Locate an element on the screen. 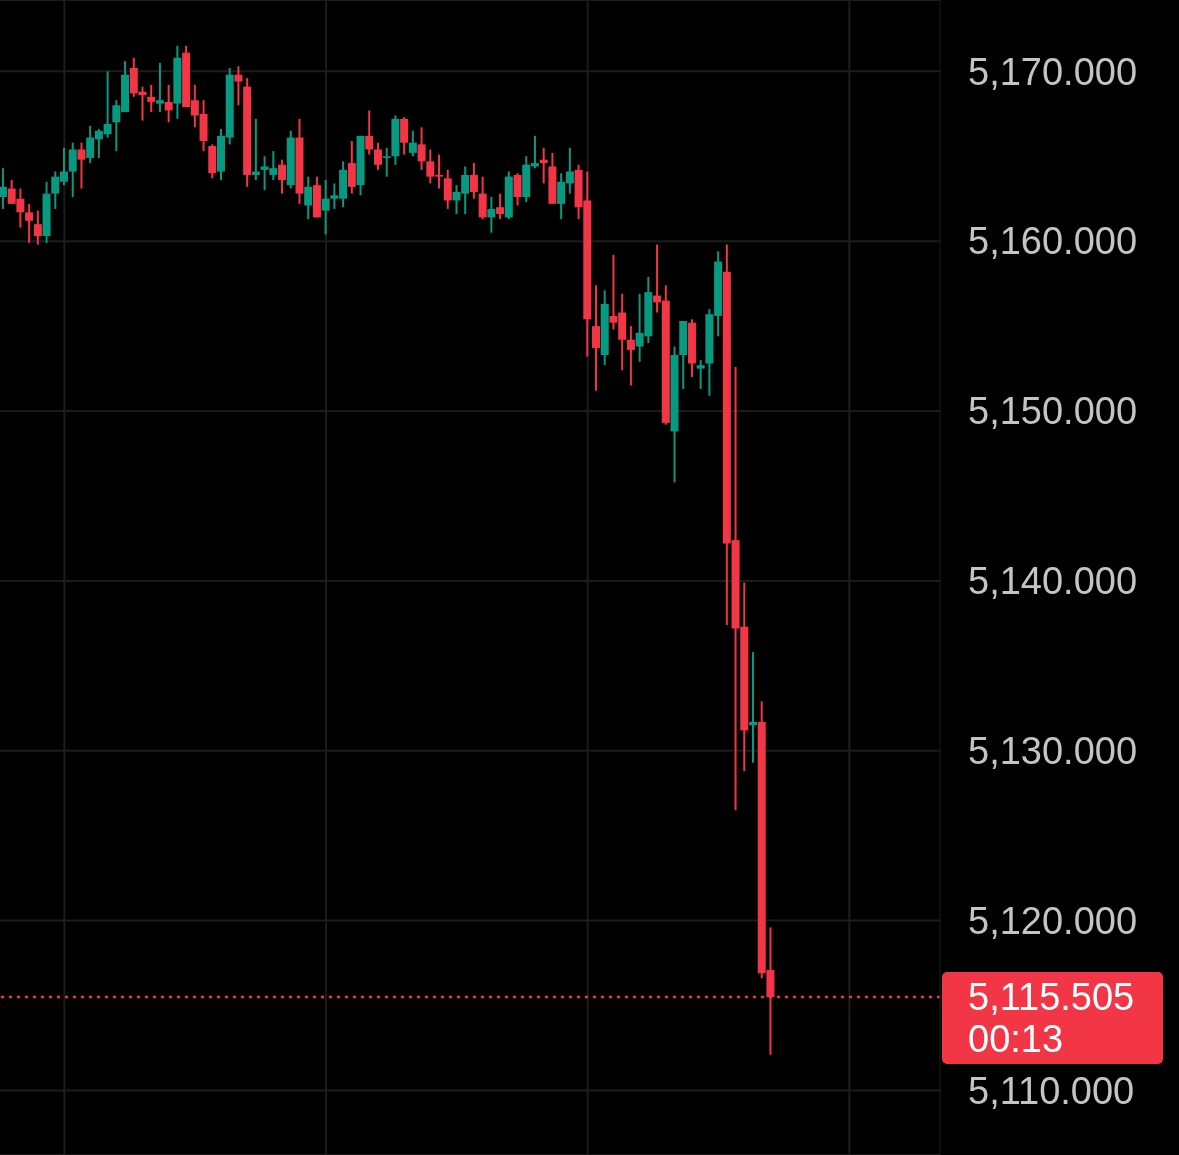 This screenshot has width=1179, height=1155. ref-line-label: 5,115.505 is located at coordinates (1051, 997).